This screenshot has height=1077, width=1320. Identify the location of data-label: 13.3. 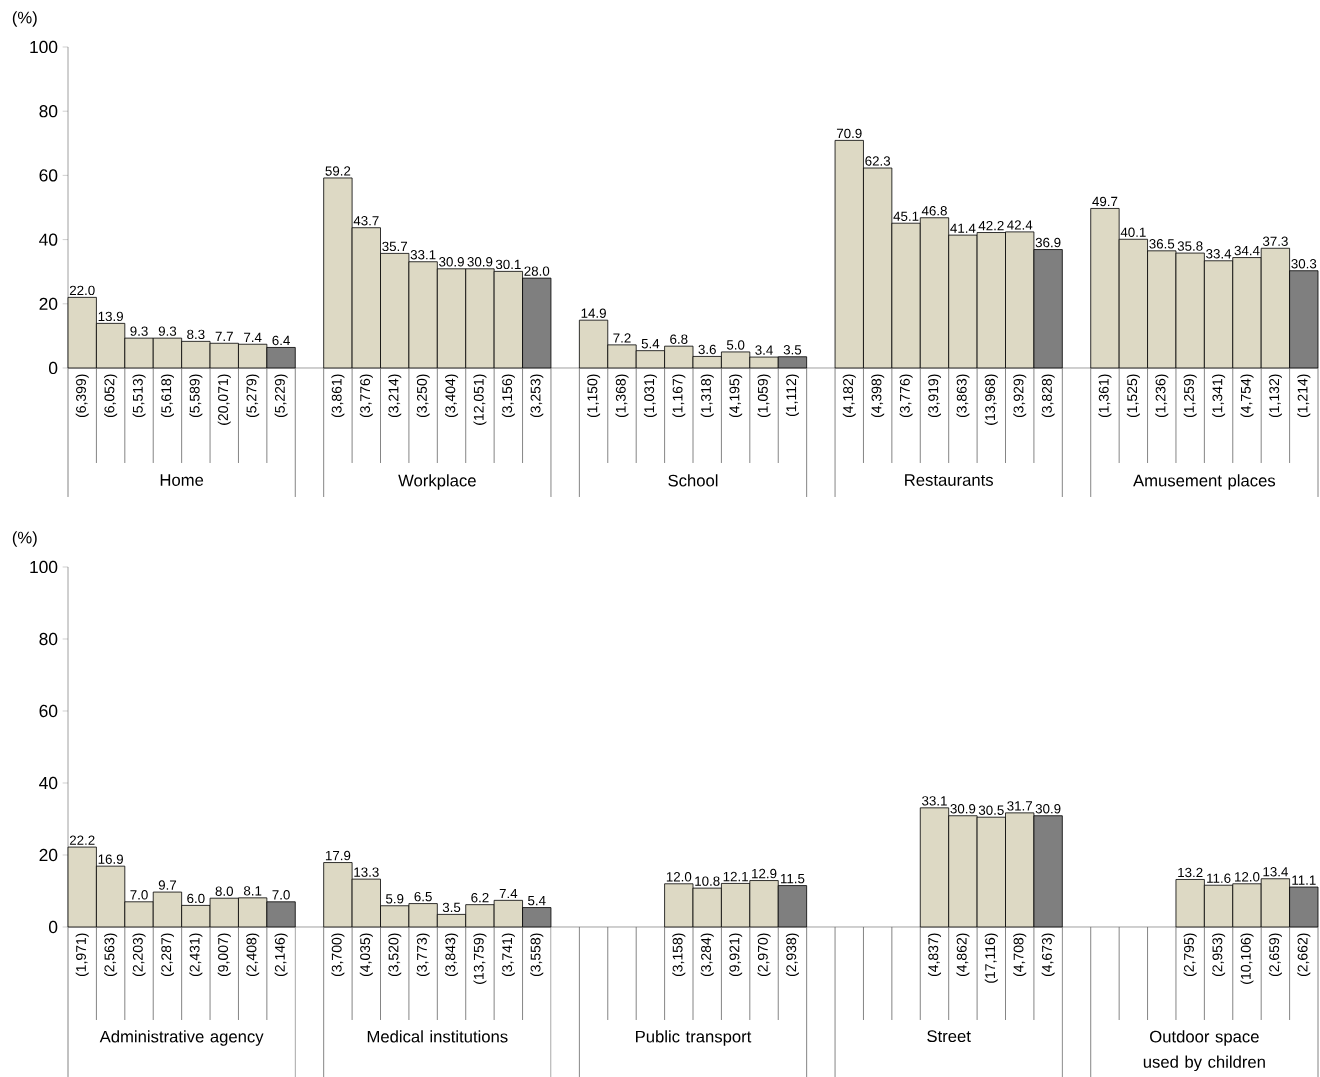
(366, 872).